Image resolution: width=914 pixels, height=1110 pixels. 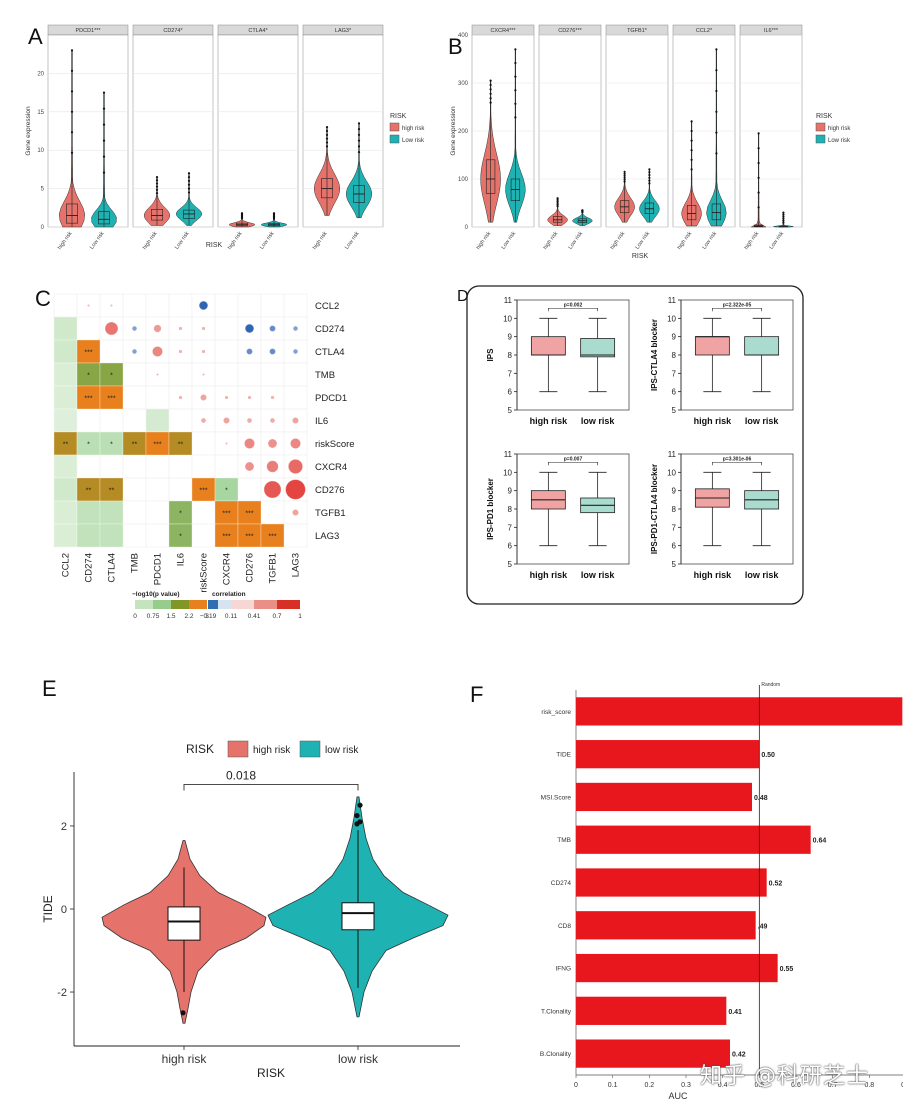 What do you see at coordinates (43, 298) in the screenshot?
I see `panel-label-c: C` at bounding box center [43, 298].